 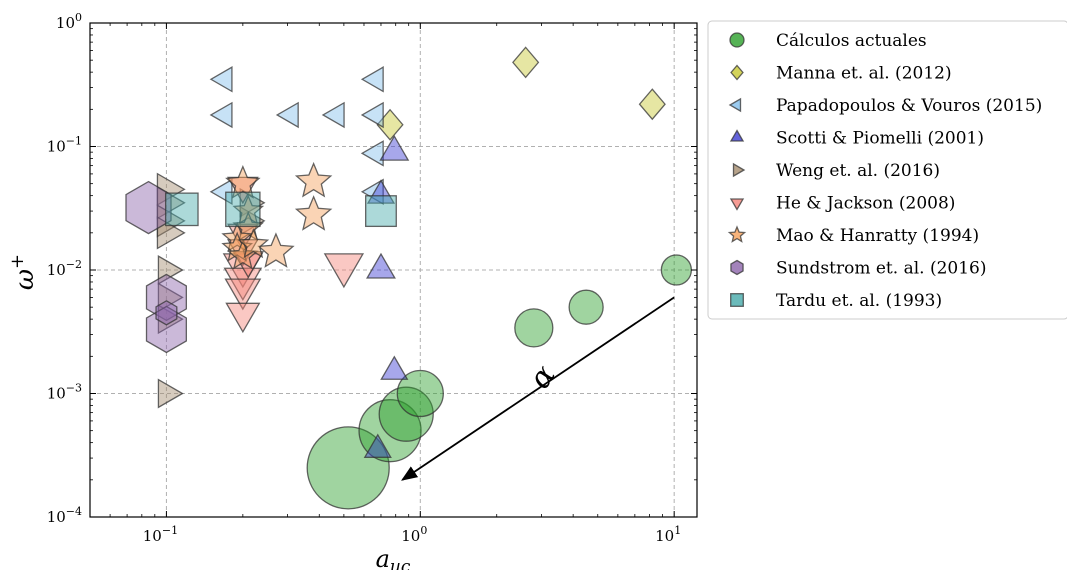 What do you see at coordinates (881, 269) in the screenshot?
I see `legend-label: Sundstrom et. al. (2016)` at bounding box center [881, 269].